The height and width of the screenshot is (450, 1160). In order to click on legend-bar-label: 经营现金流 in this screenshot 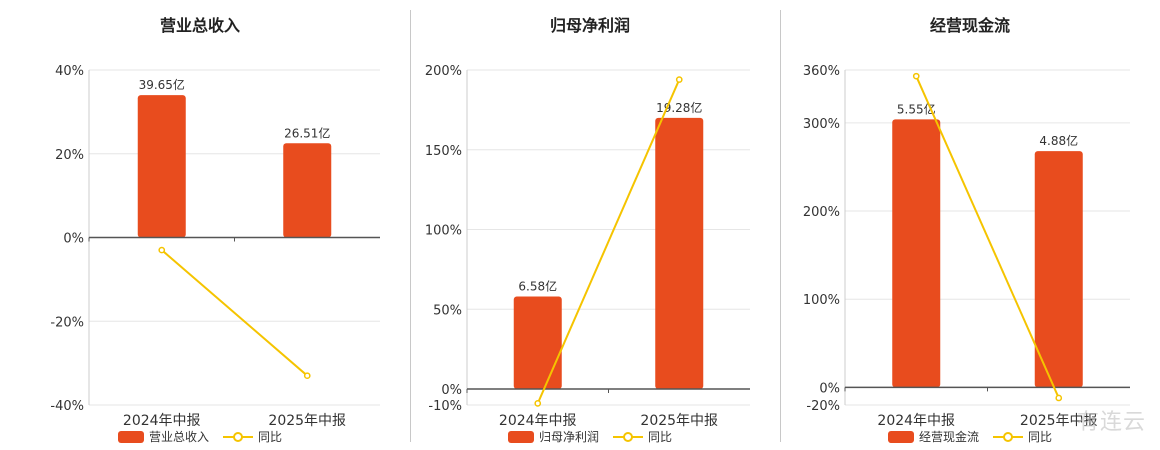, I will do `click(948, 437)`.